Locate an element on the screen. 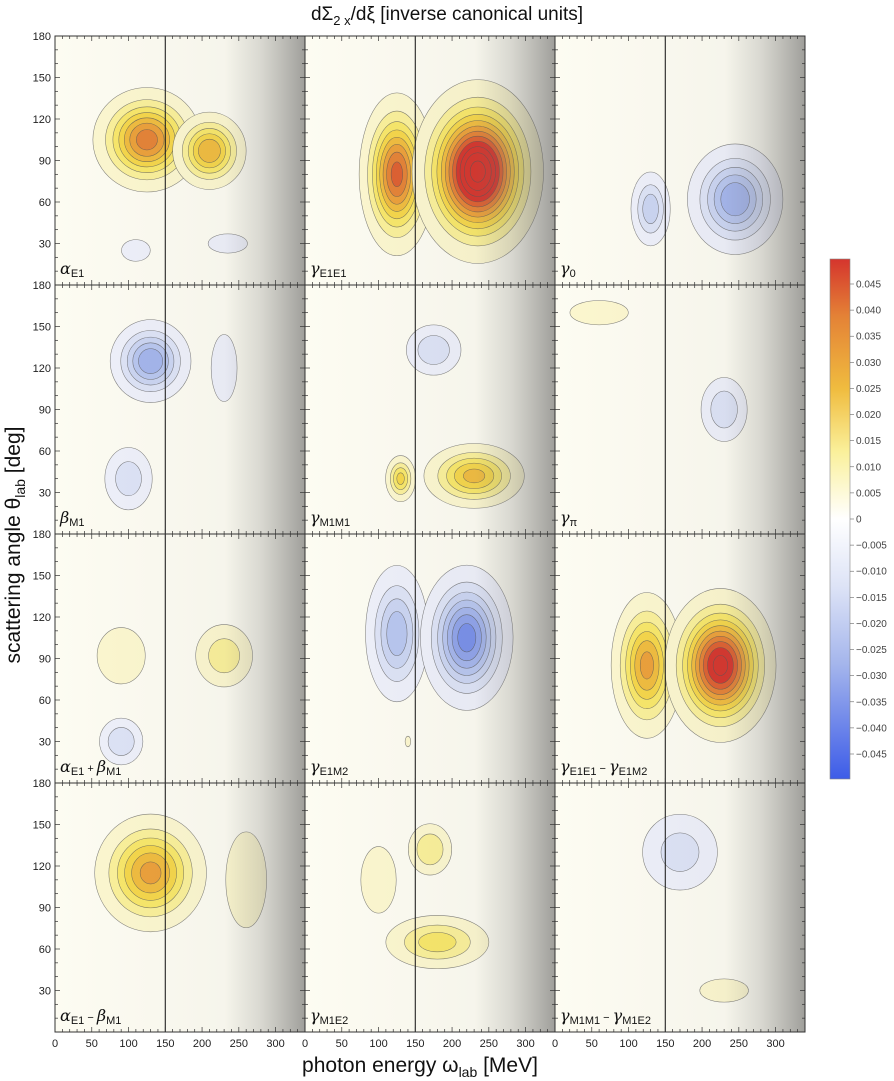 The height and width of the screenshot is (1081, 894). colorbar-tick-label: −0.020 is located at coordinates (871, 624).